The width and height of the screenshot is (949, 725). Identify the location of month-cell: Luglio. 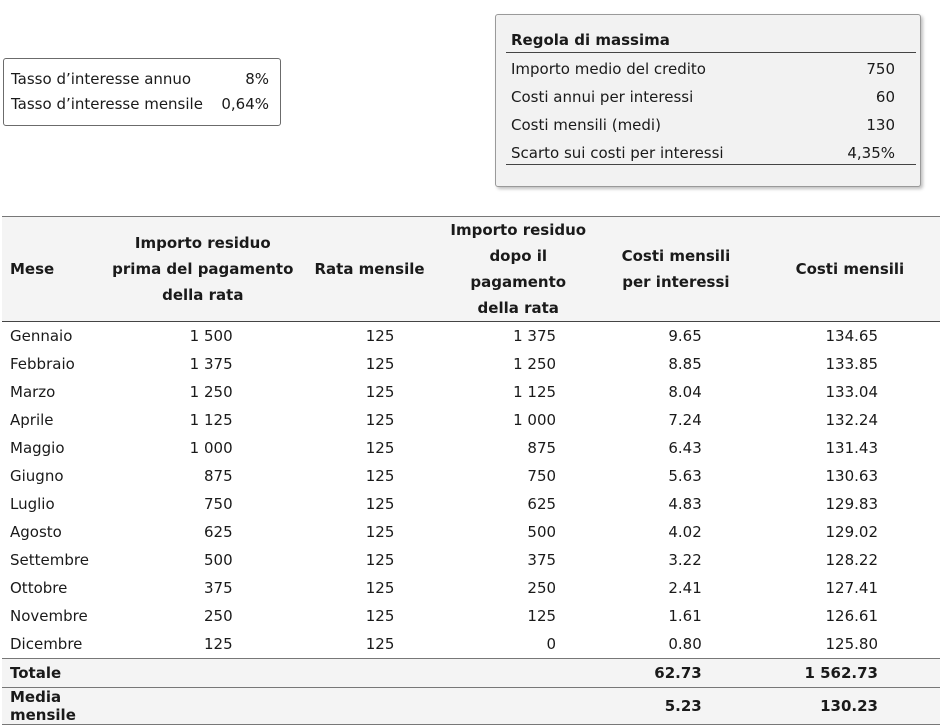
(32, 504).